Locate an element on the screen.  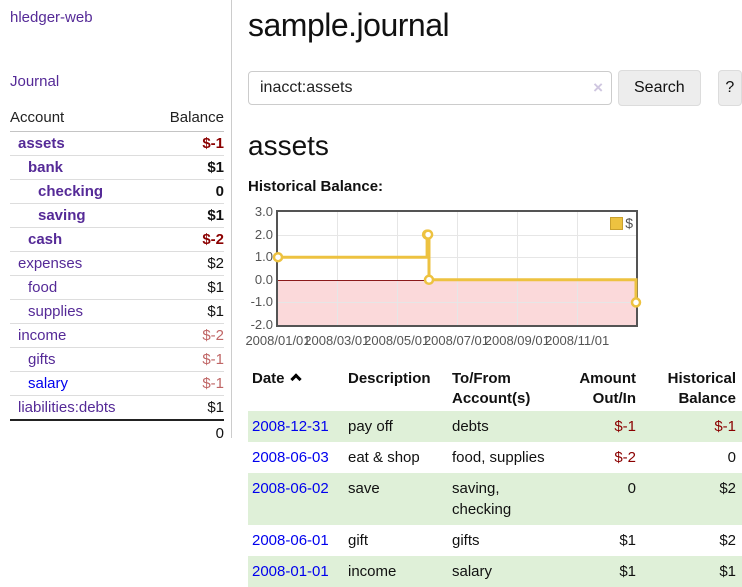
y-tick-label: 1.0 is located at coordinates (263, 257).